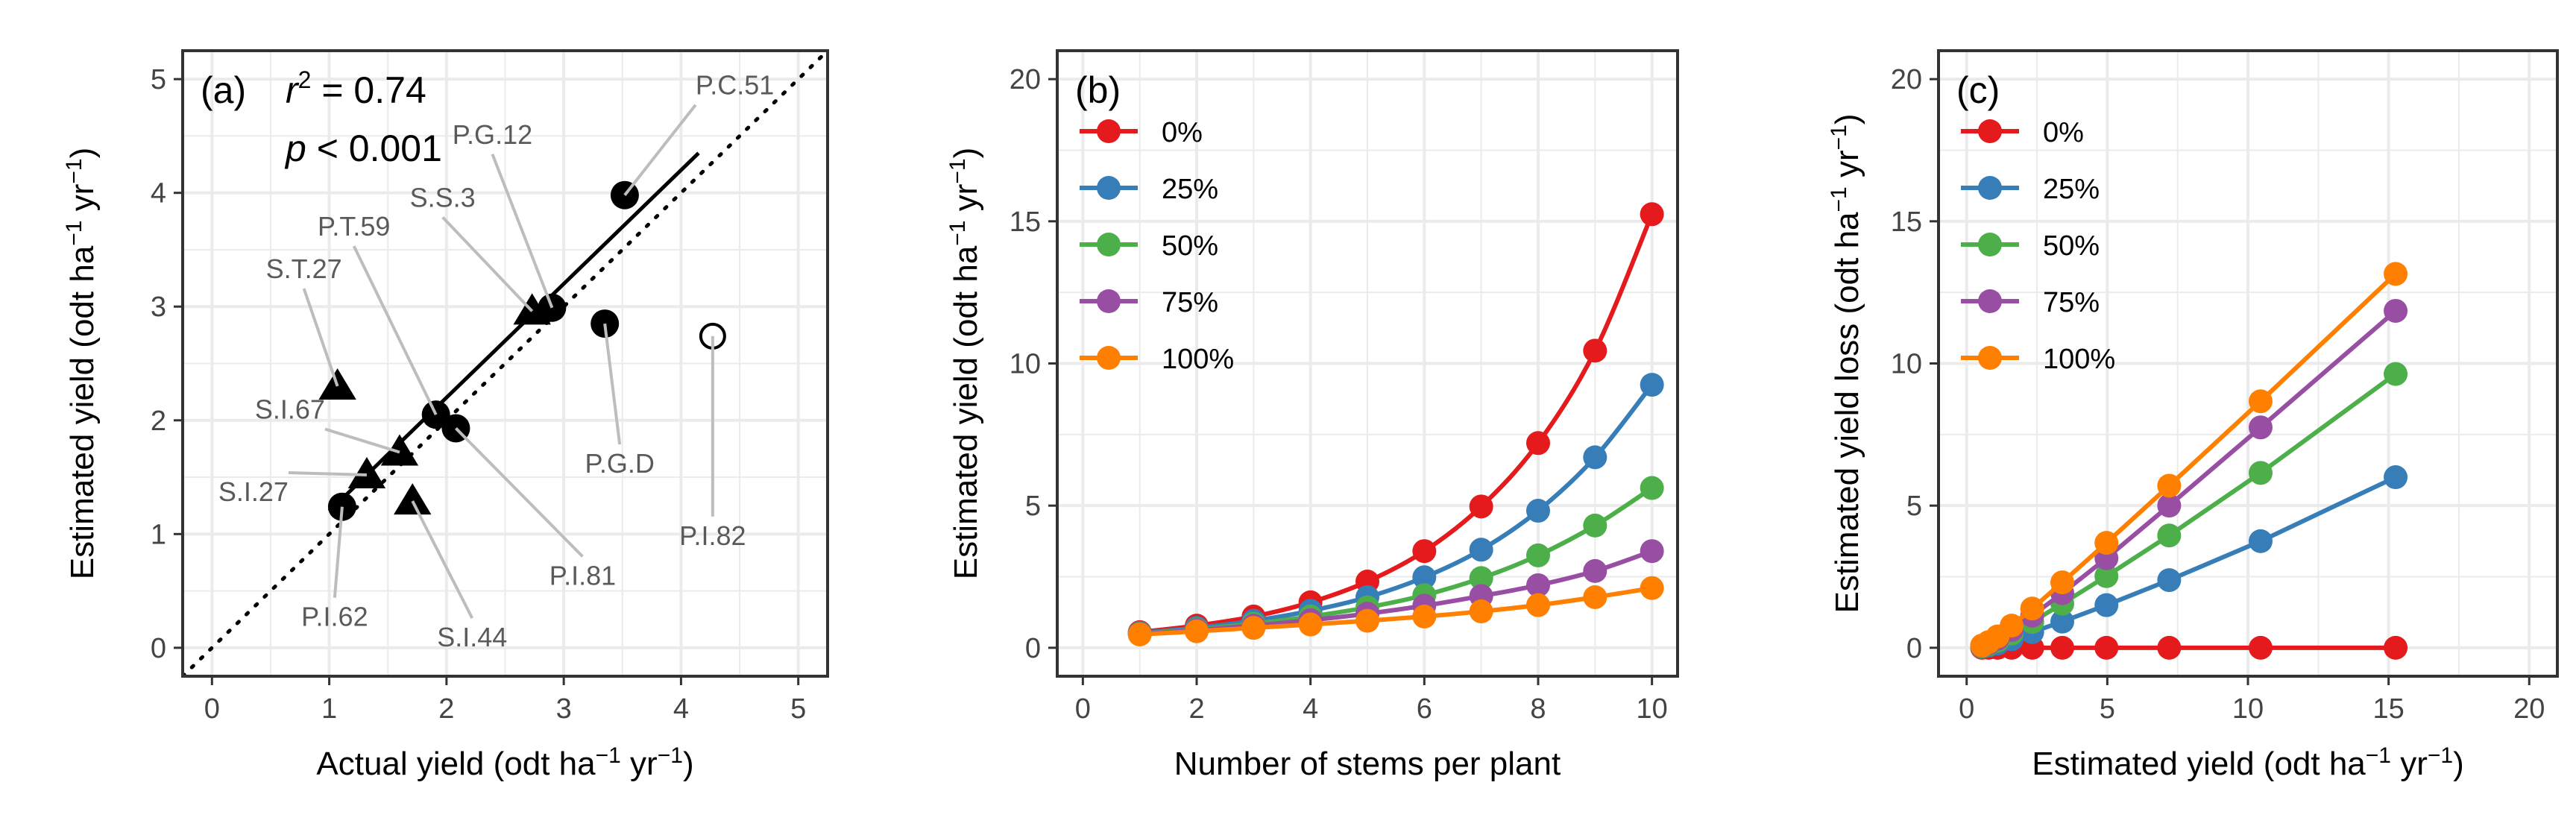 Image resolution: width=2576 pixels, height=838 pixels. Describe the element at coordinates (1025, 222) in the screenshot. I see `y-tick-label: 15` at that location.